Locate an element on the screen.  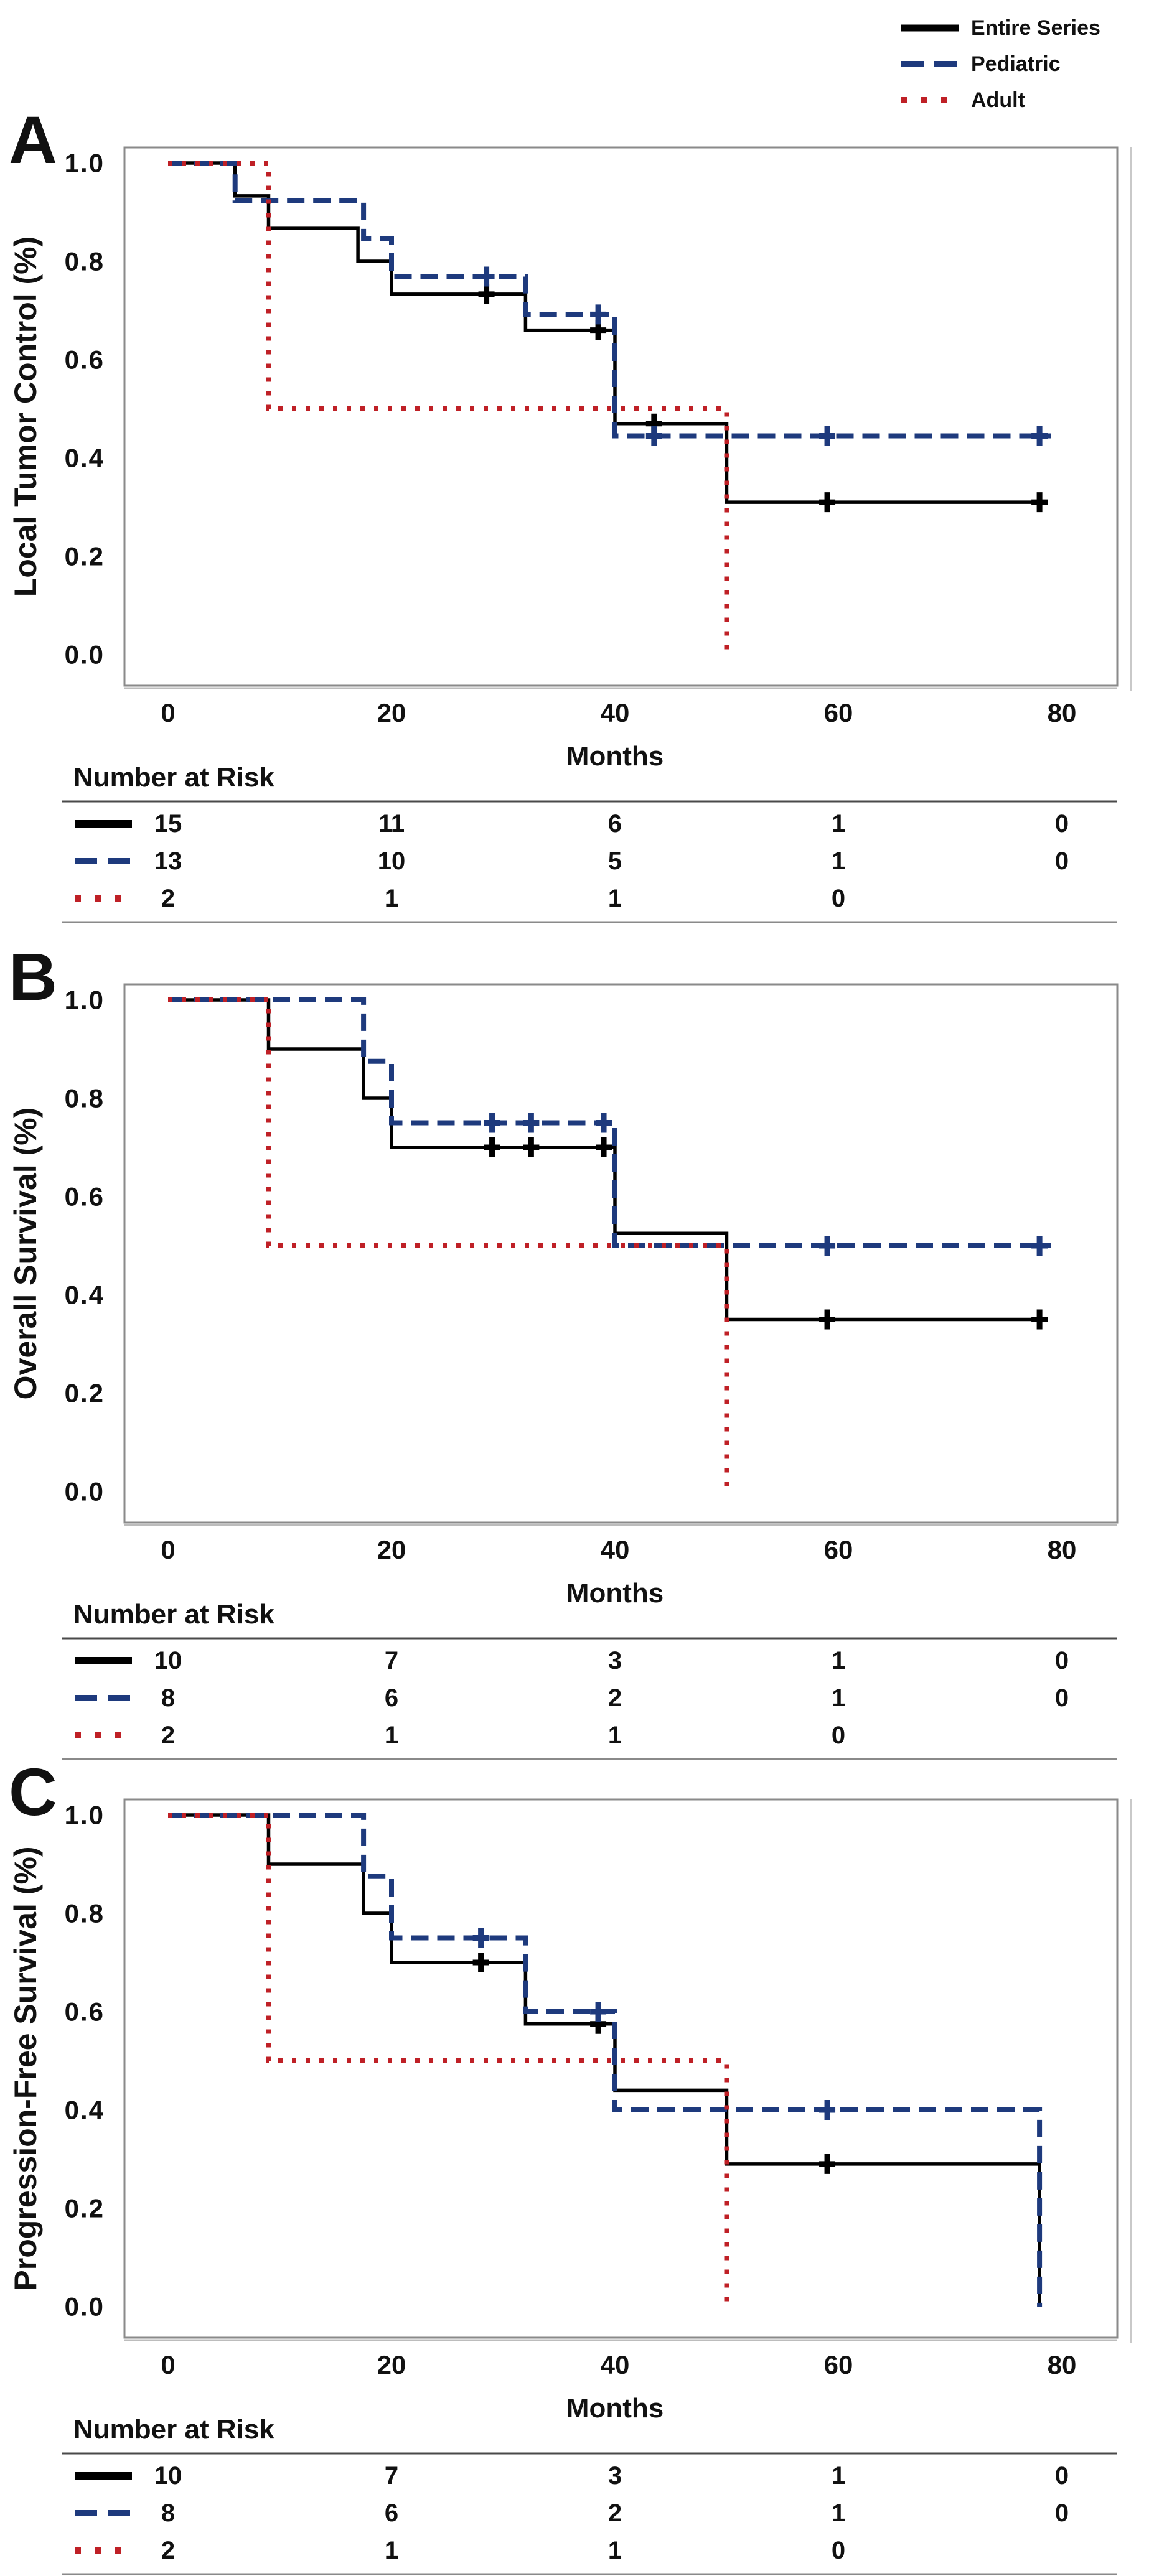
legend-item-adult: Adult is located at coordinates (963, 100).